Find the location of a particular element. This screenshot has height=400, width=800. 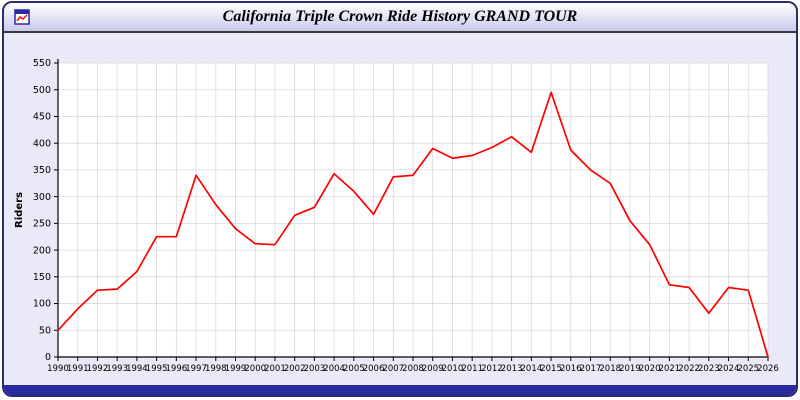

svg-text: 0 is located at coordinates (48, 357).